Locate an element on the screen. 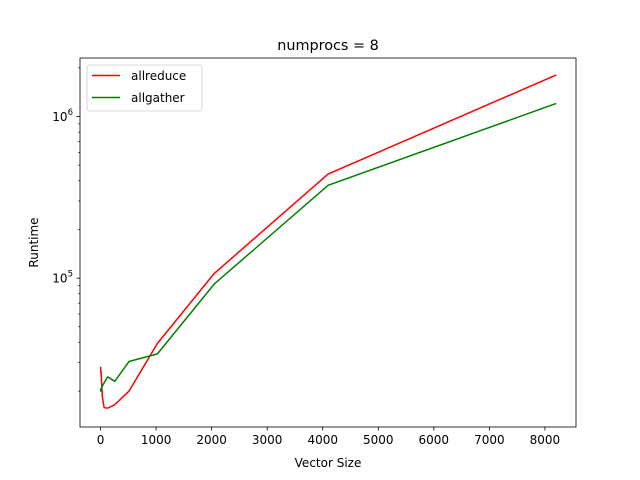 This screenshot has height=480, width=640. legend-box is located at coordinates (144, 88).